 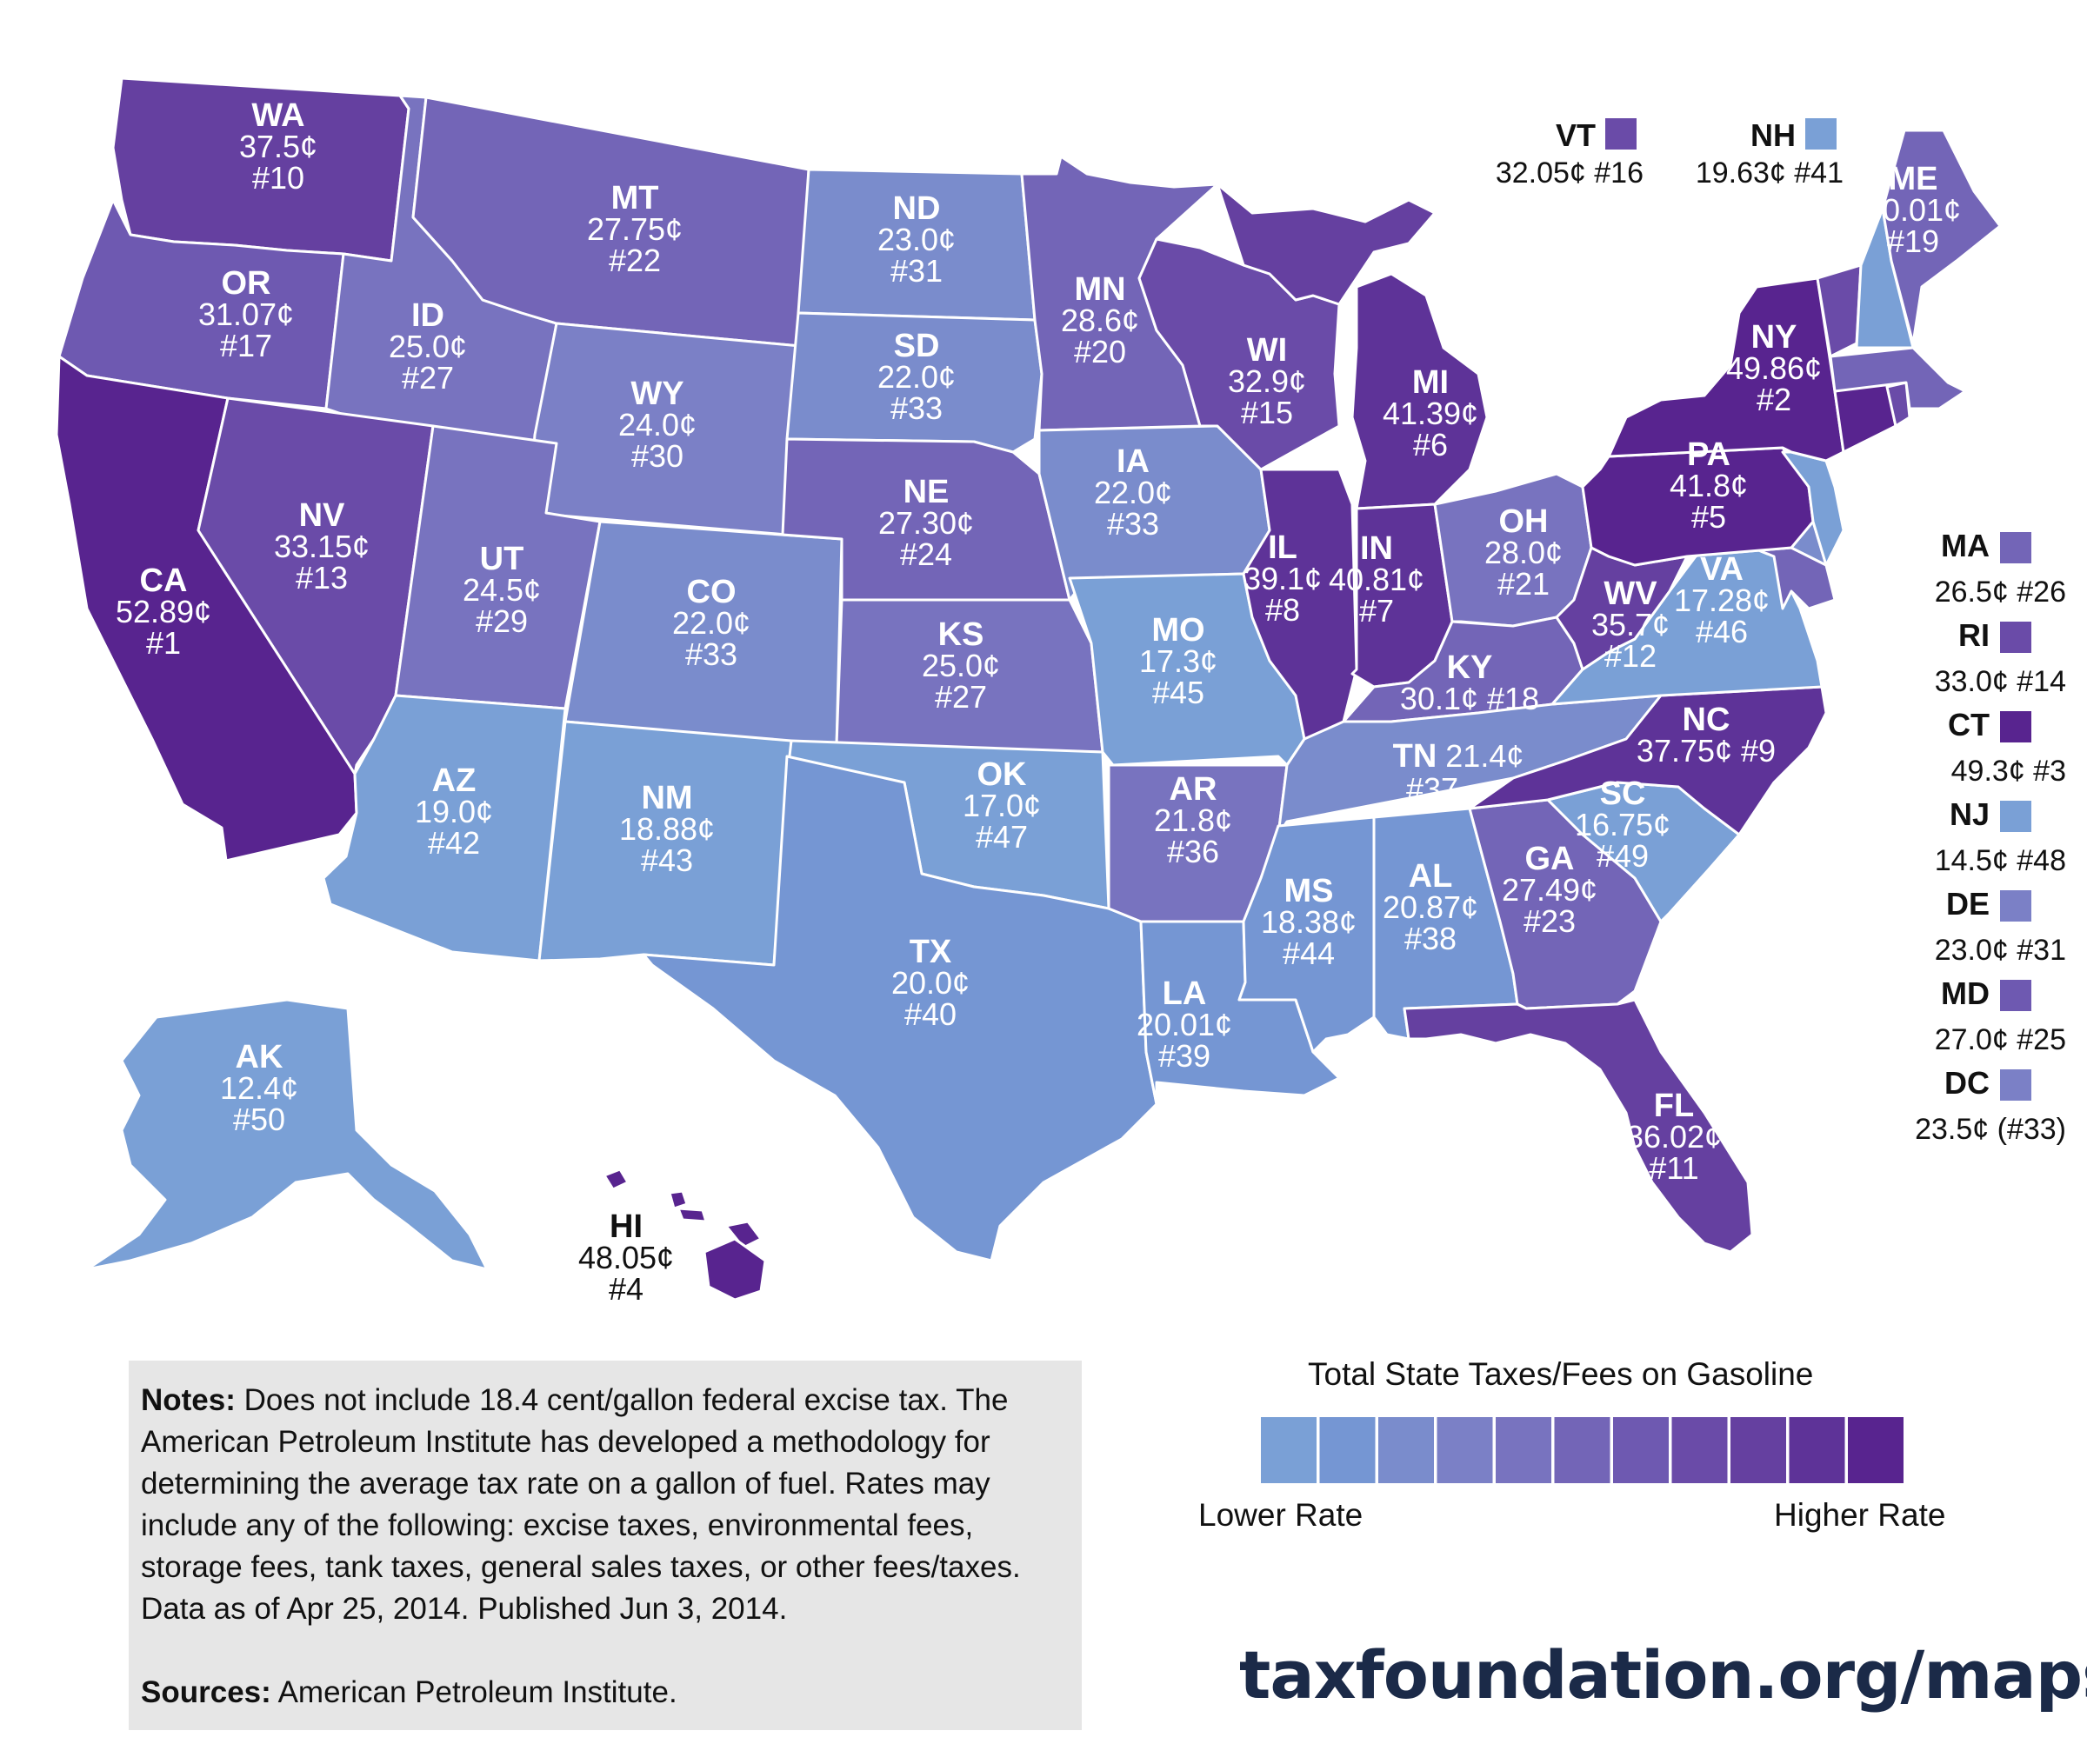 What do you see at coordinates (712, 592) in the screenshot?
I see `state-abbr-co: CO` at bounding box center [712, 592].